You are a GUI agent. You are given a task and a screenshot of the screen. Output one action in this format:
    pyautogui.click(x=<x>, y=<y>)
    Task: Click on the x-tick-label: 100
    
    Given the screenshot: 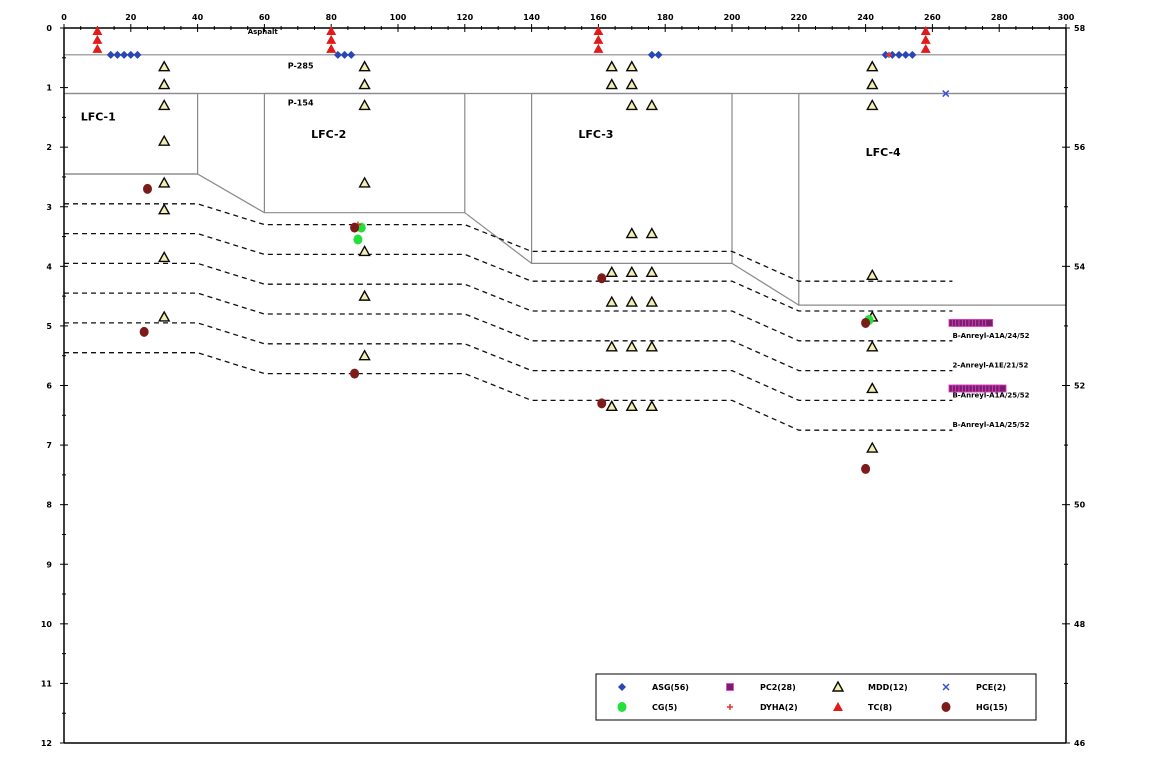 What is the action you would take?
    pyautogui.click(x=398, y=17)
    